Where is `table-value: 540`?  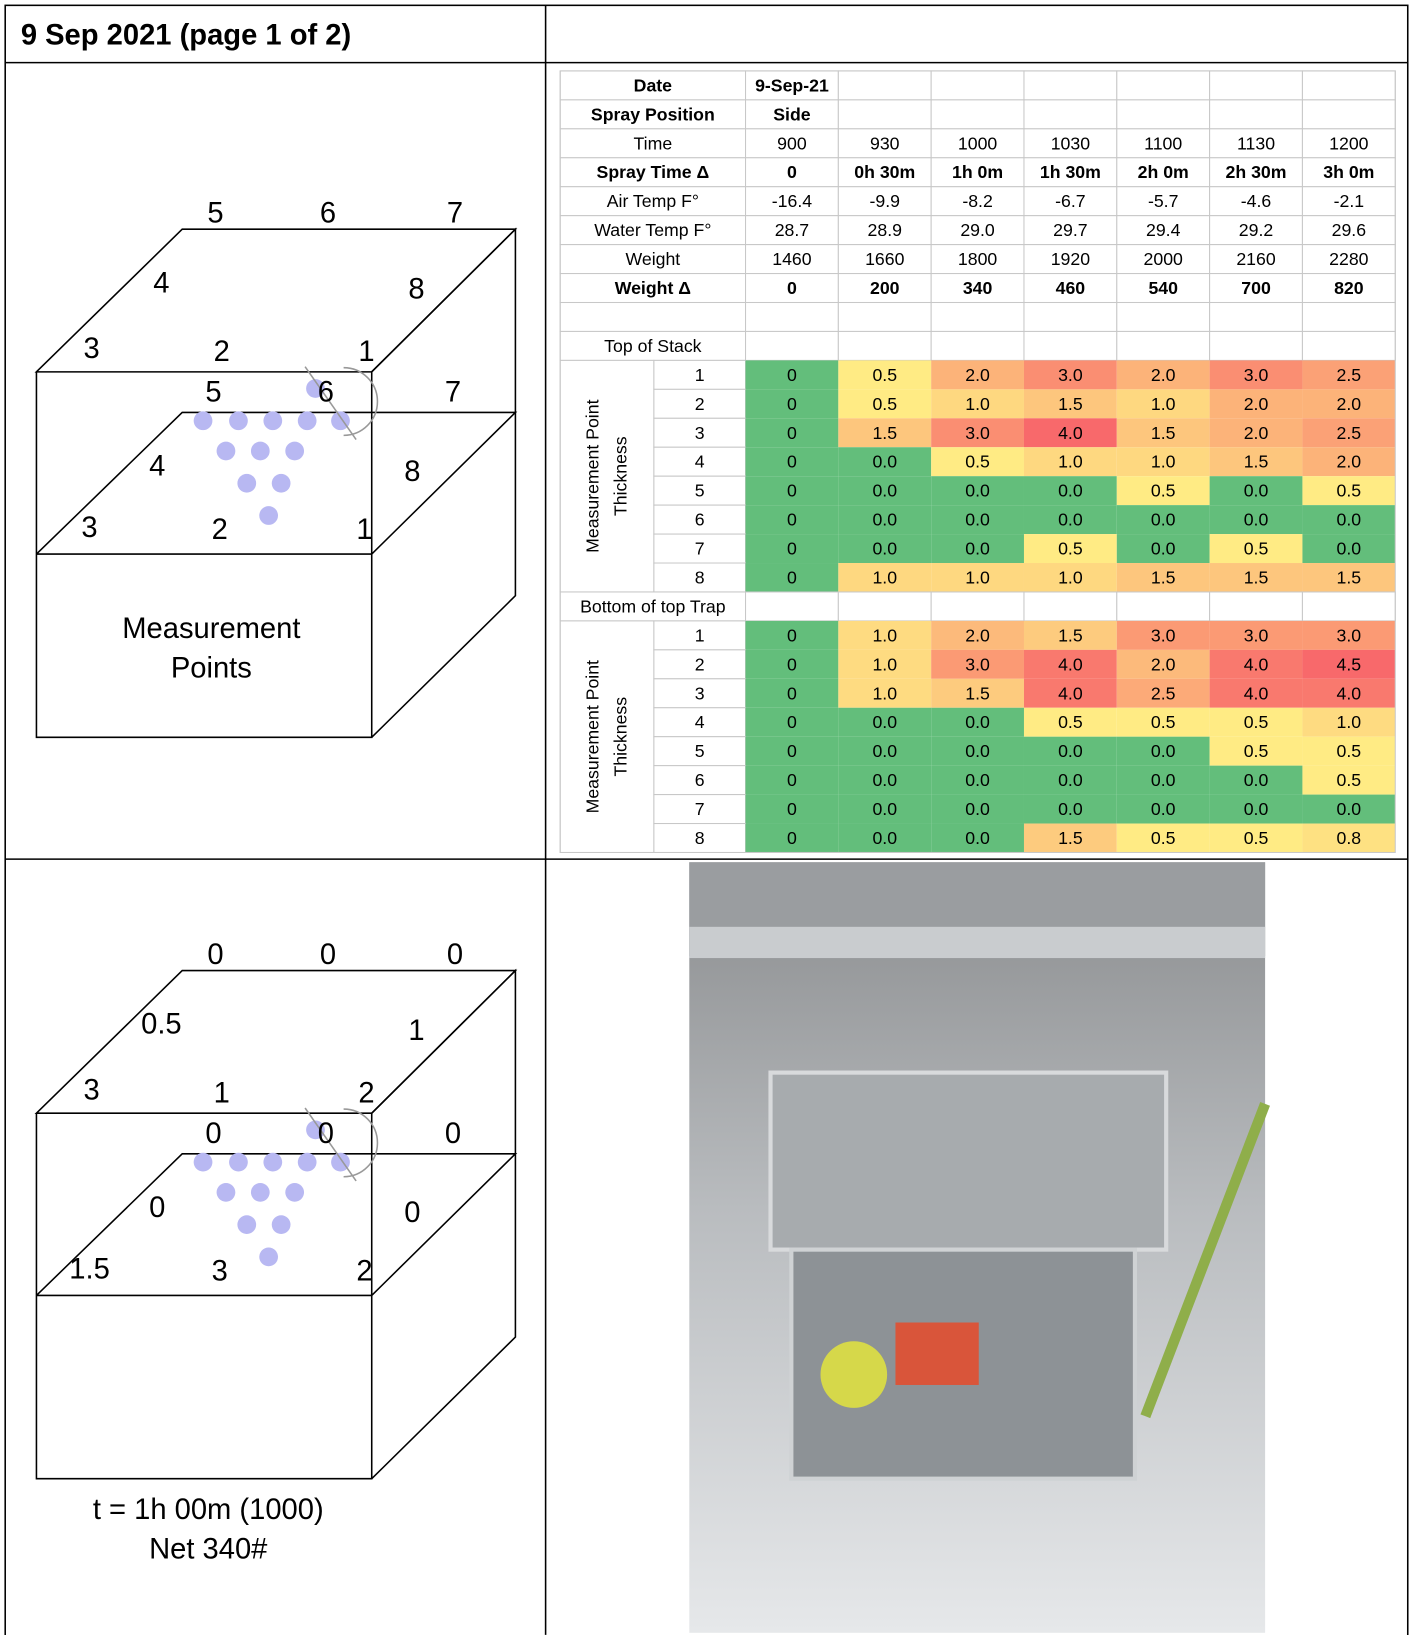
table-value: 540 is located at coordinates (1163, 288).